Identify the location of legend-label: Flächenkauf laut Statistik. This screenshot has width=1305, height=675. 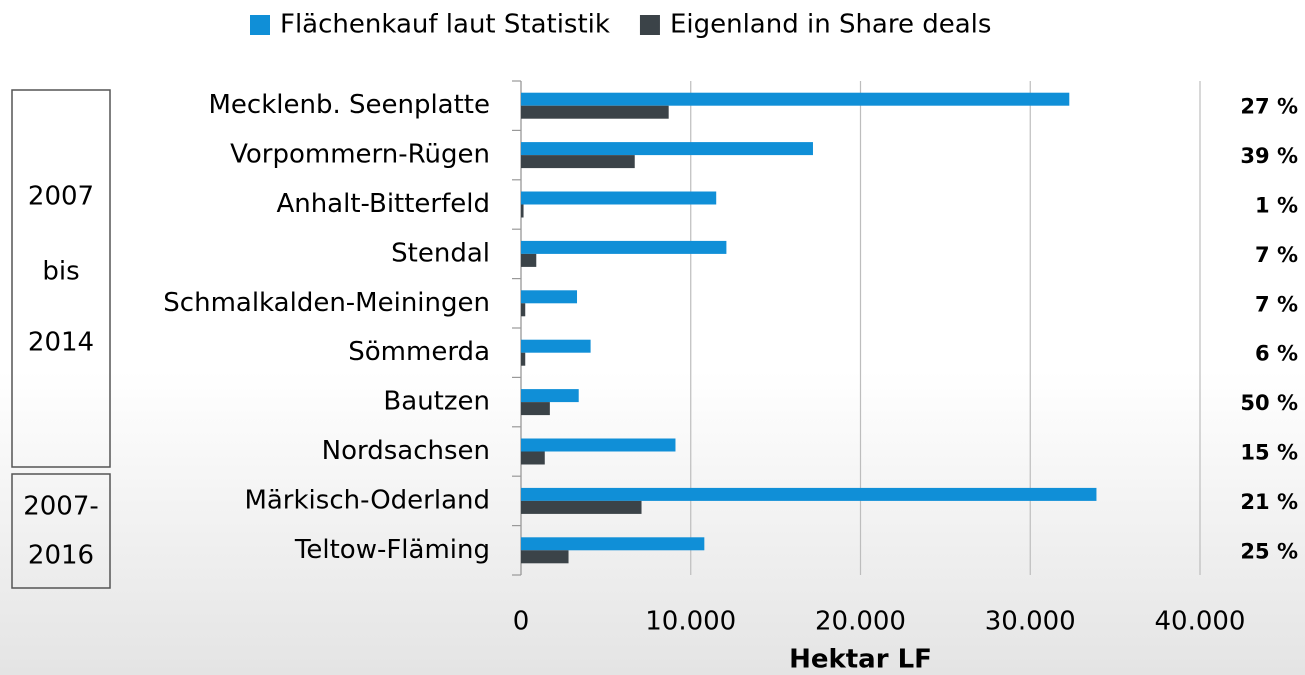
(445, 25).